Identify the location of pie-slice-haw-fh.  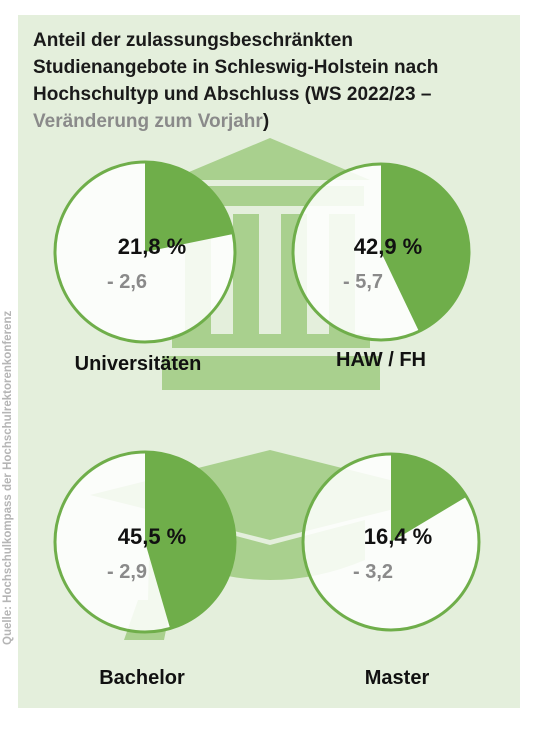
(425, 248).